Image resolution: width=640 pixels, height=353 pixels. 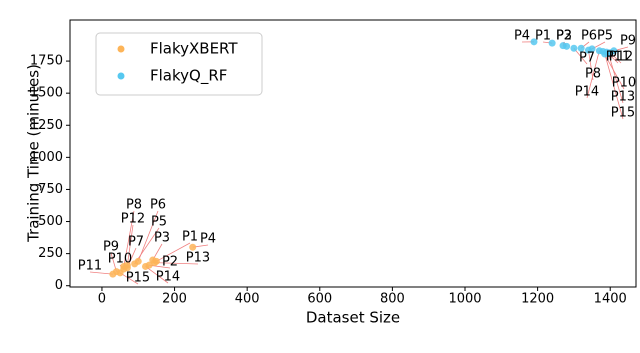 I want to click on y-tick-label: 250, so click(x=50, y=253).